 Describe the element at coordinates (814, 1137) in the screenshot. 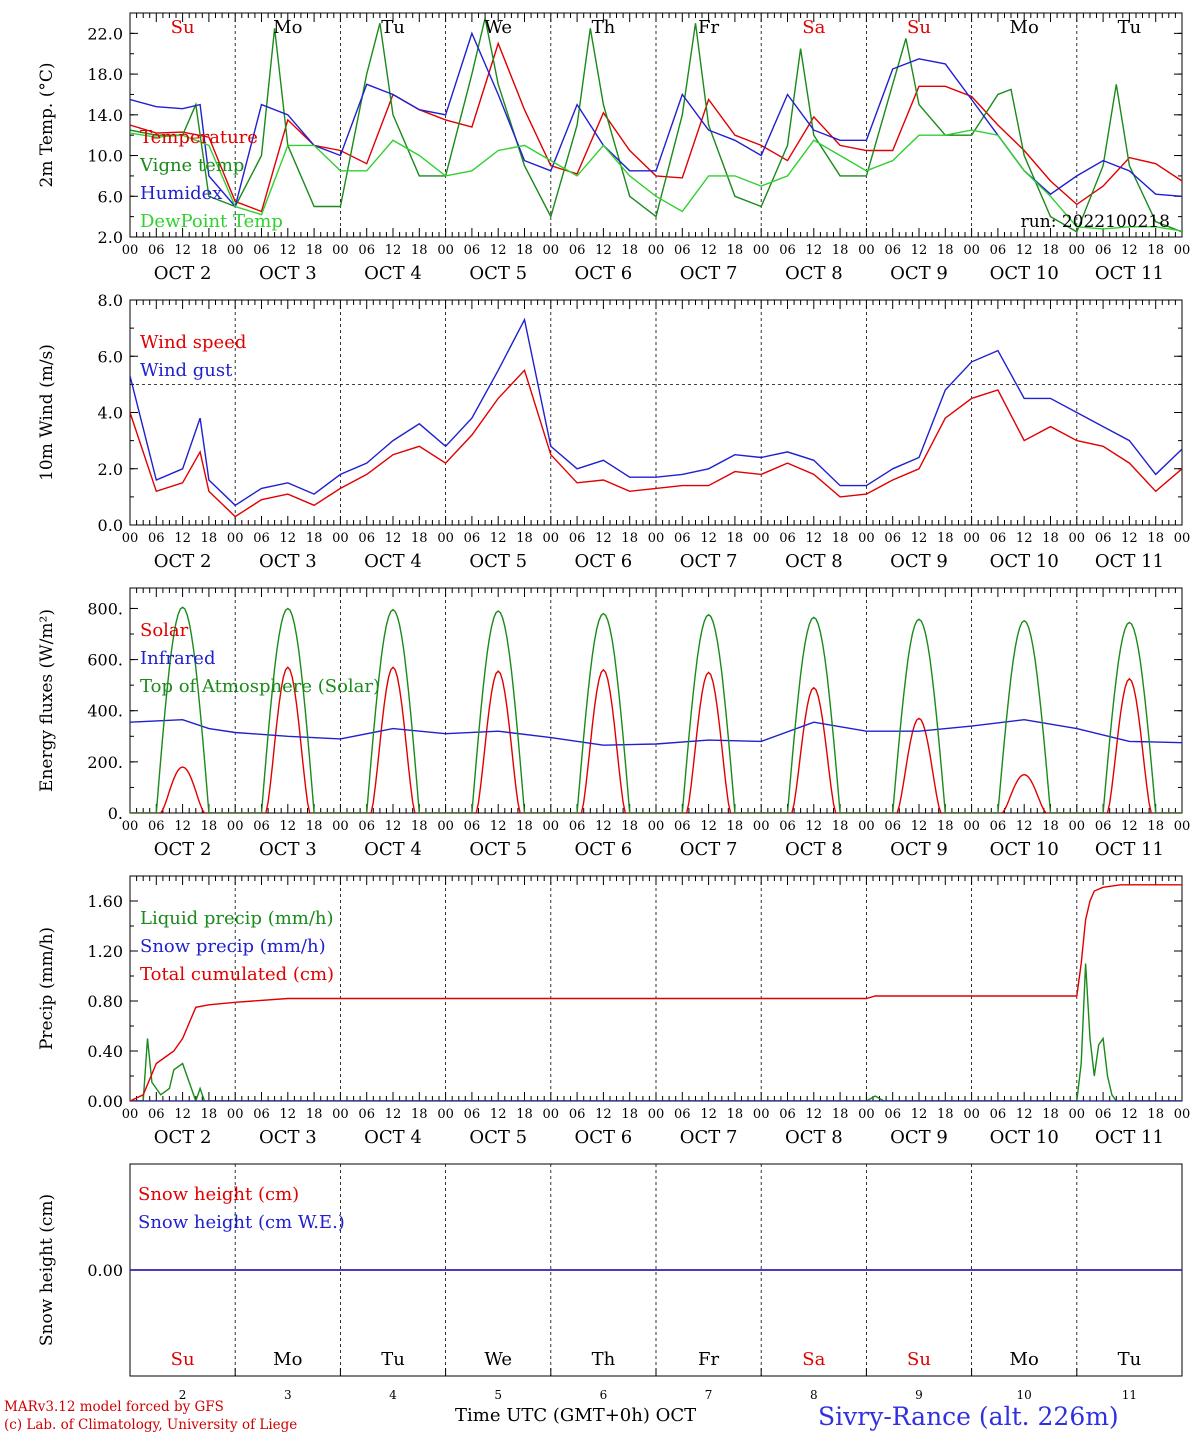

I see `date-label: OCT 8` at that location.